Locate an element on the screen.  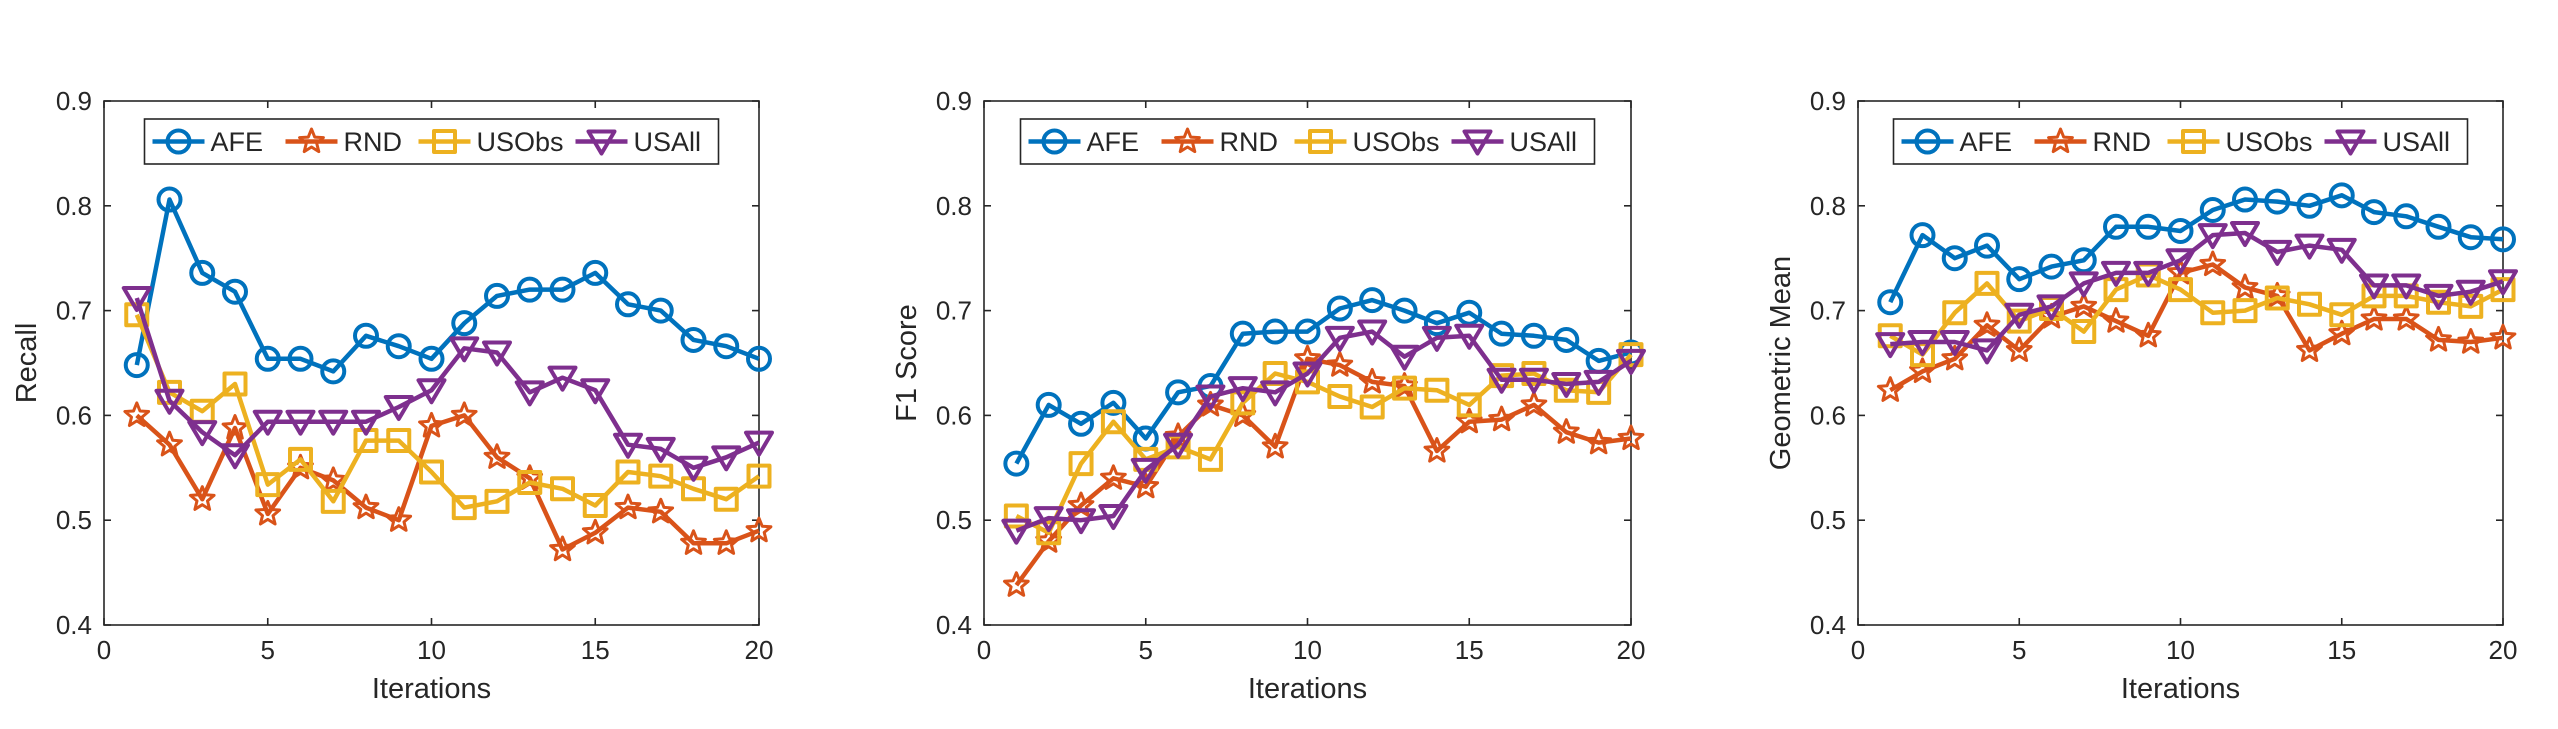
legend: AFE RND USObs USAll is located at coordinates (431, 141).